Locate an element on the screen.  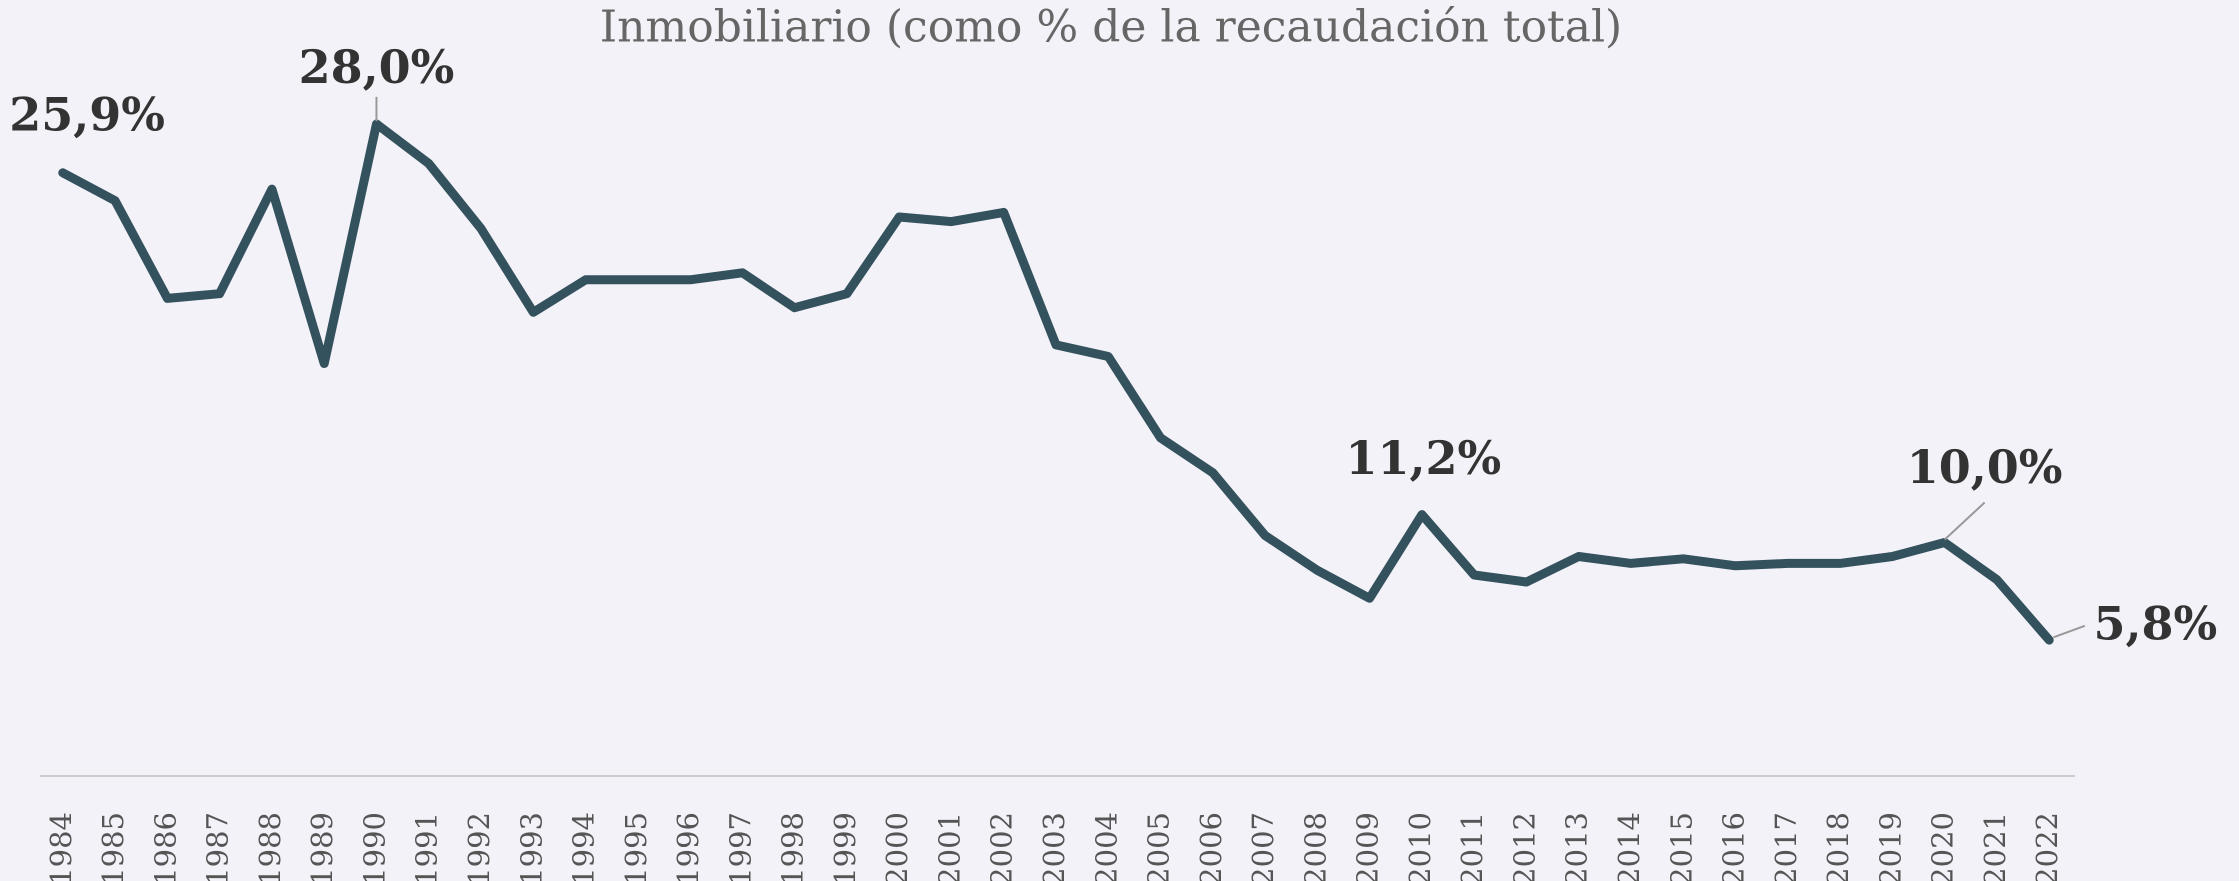
x-tick-label: 2022 is located at coordinates (2047, 846).